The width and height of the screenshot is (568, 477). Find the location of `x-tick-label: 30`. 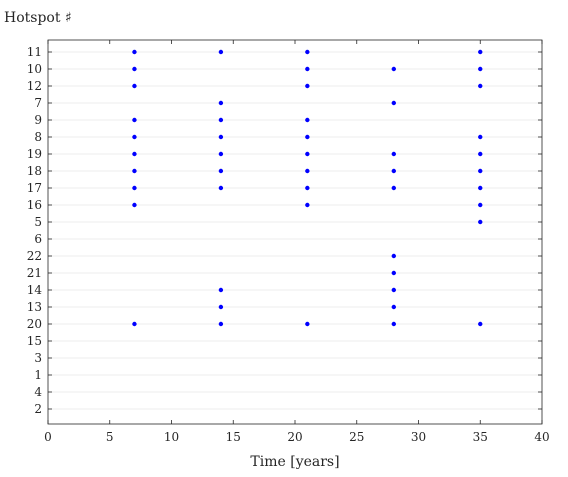

x-tick-label: 30 is located at coordinates (418, 437).